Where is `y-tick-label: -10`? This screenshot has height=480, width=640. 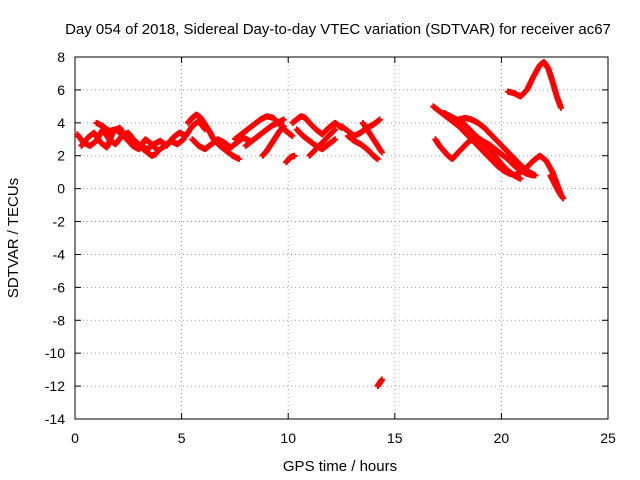
y-tick-label: -10 is located at coordinates (55, 353).